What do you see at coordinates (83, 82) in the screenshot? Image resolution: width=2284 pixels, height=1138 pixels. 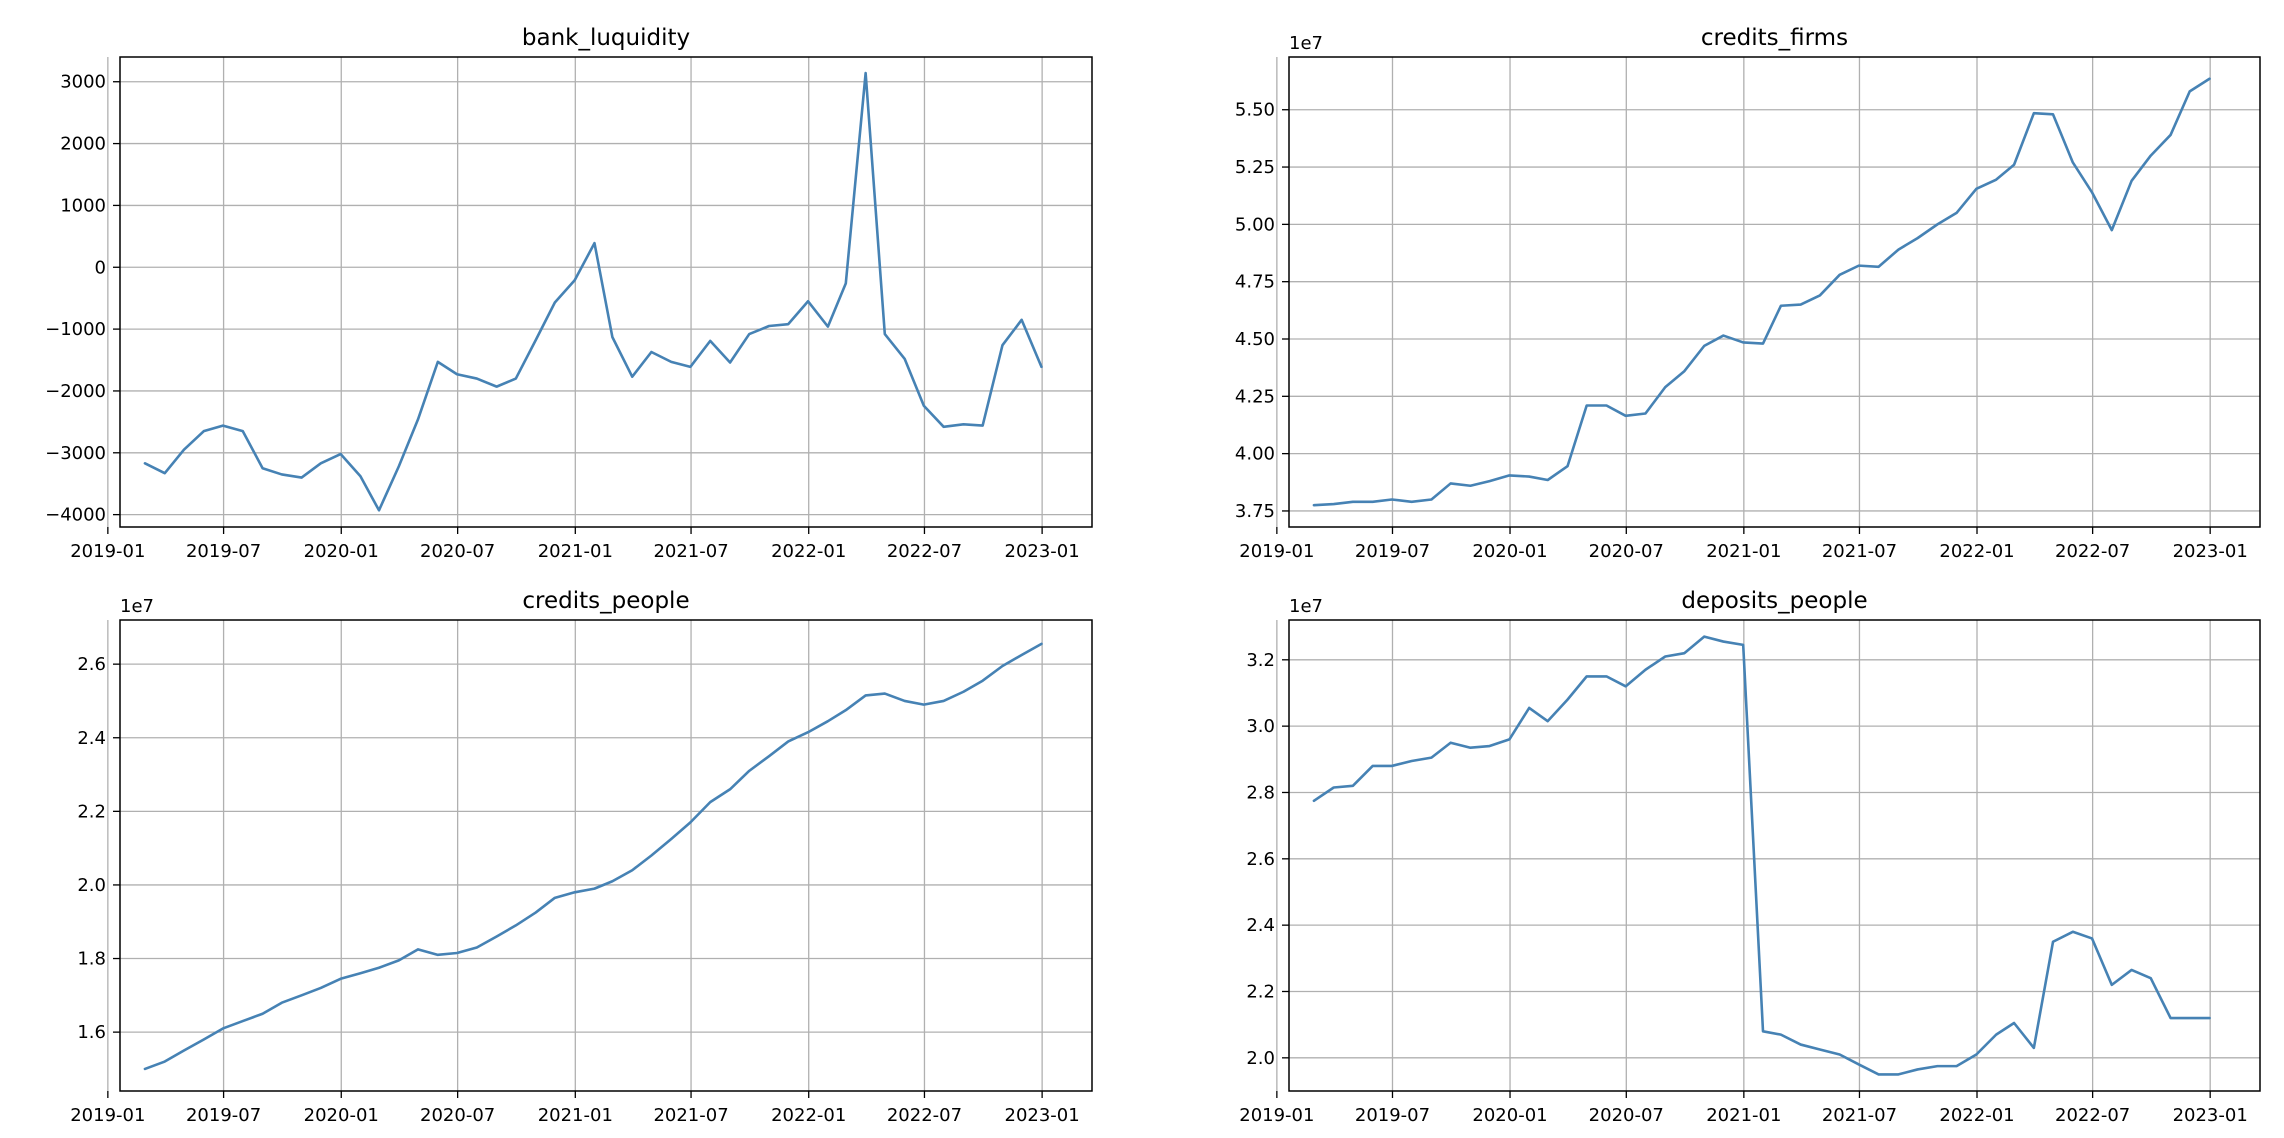 I see `y-tick-label: 3000` at bounding box center [83, 82].